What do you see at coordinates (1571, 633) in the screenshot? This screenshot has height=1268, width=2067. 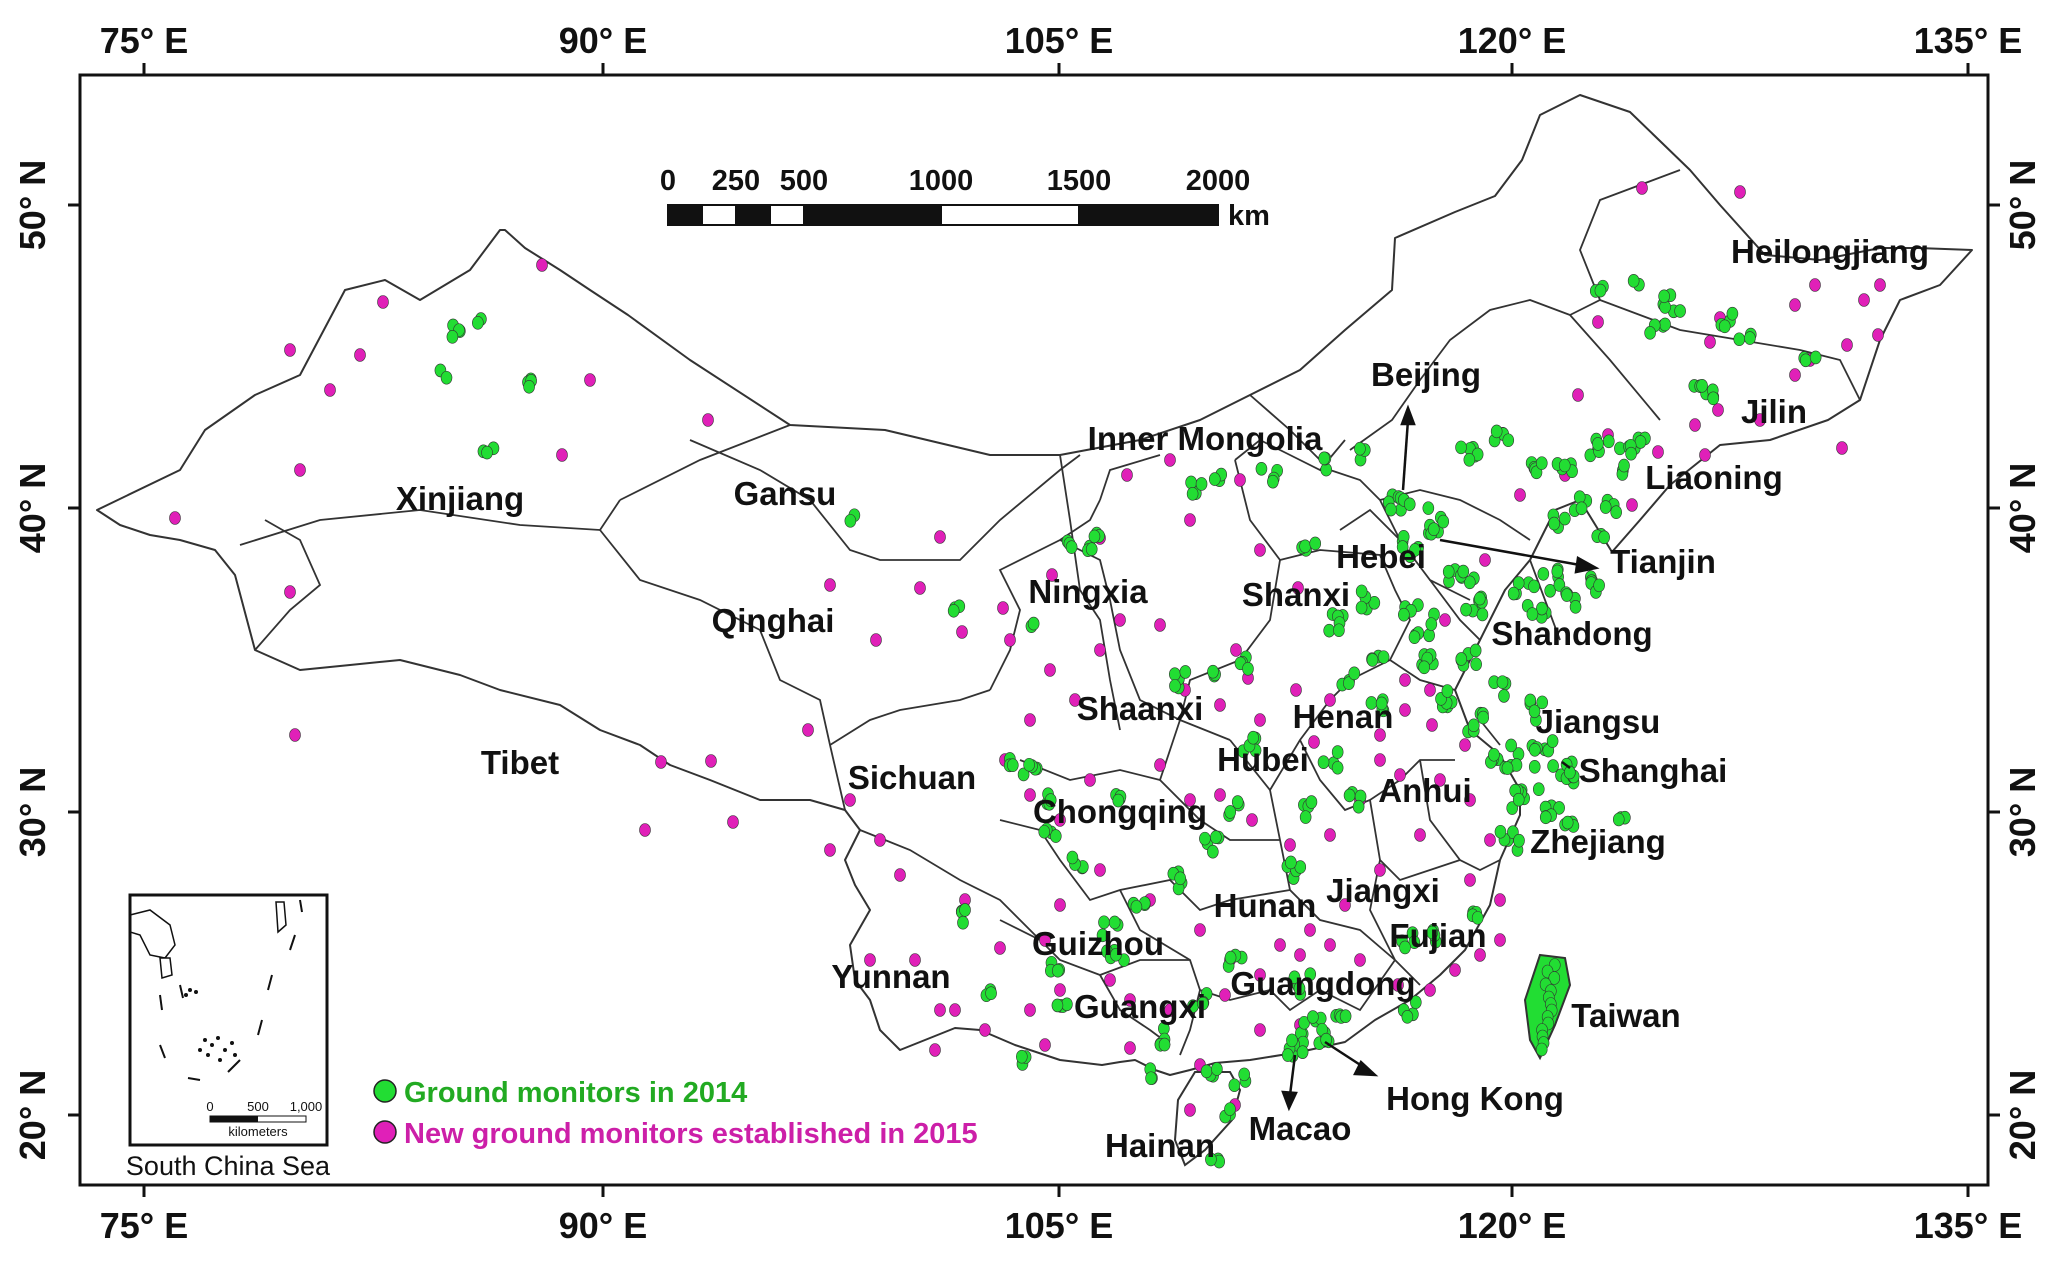 I see `region-label-shandong: Shandong` at bounding box center [1571, 633].